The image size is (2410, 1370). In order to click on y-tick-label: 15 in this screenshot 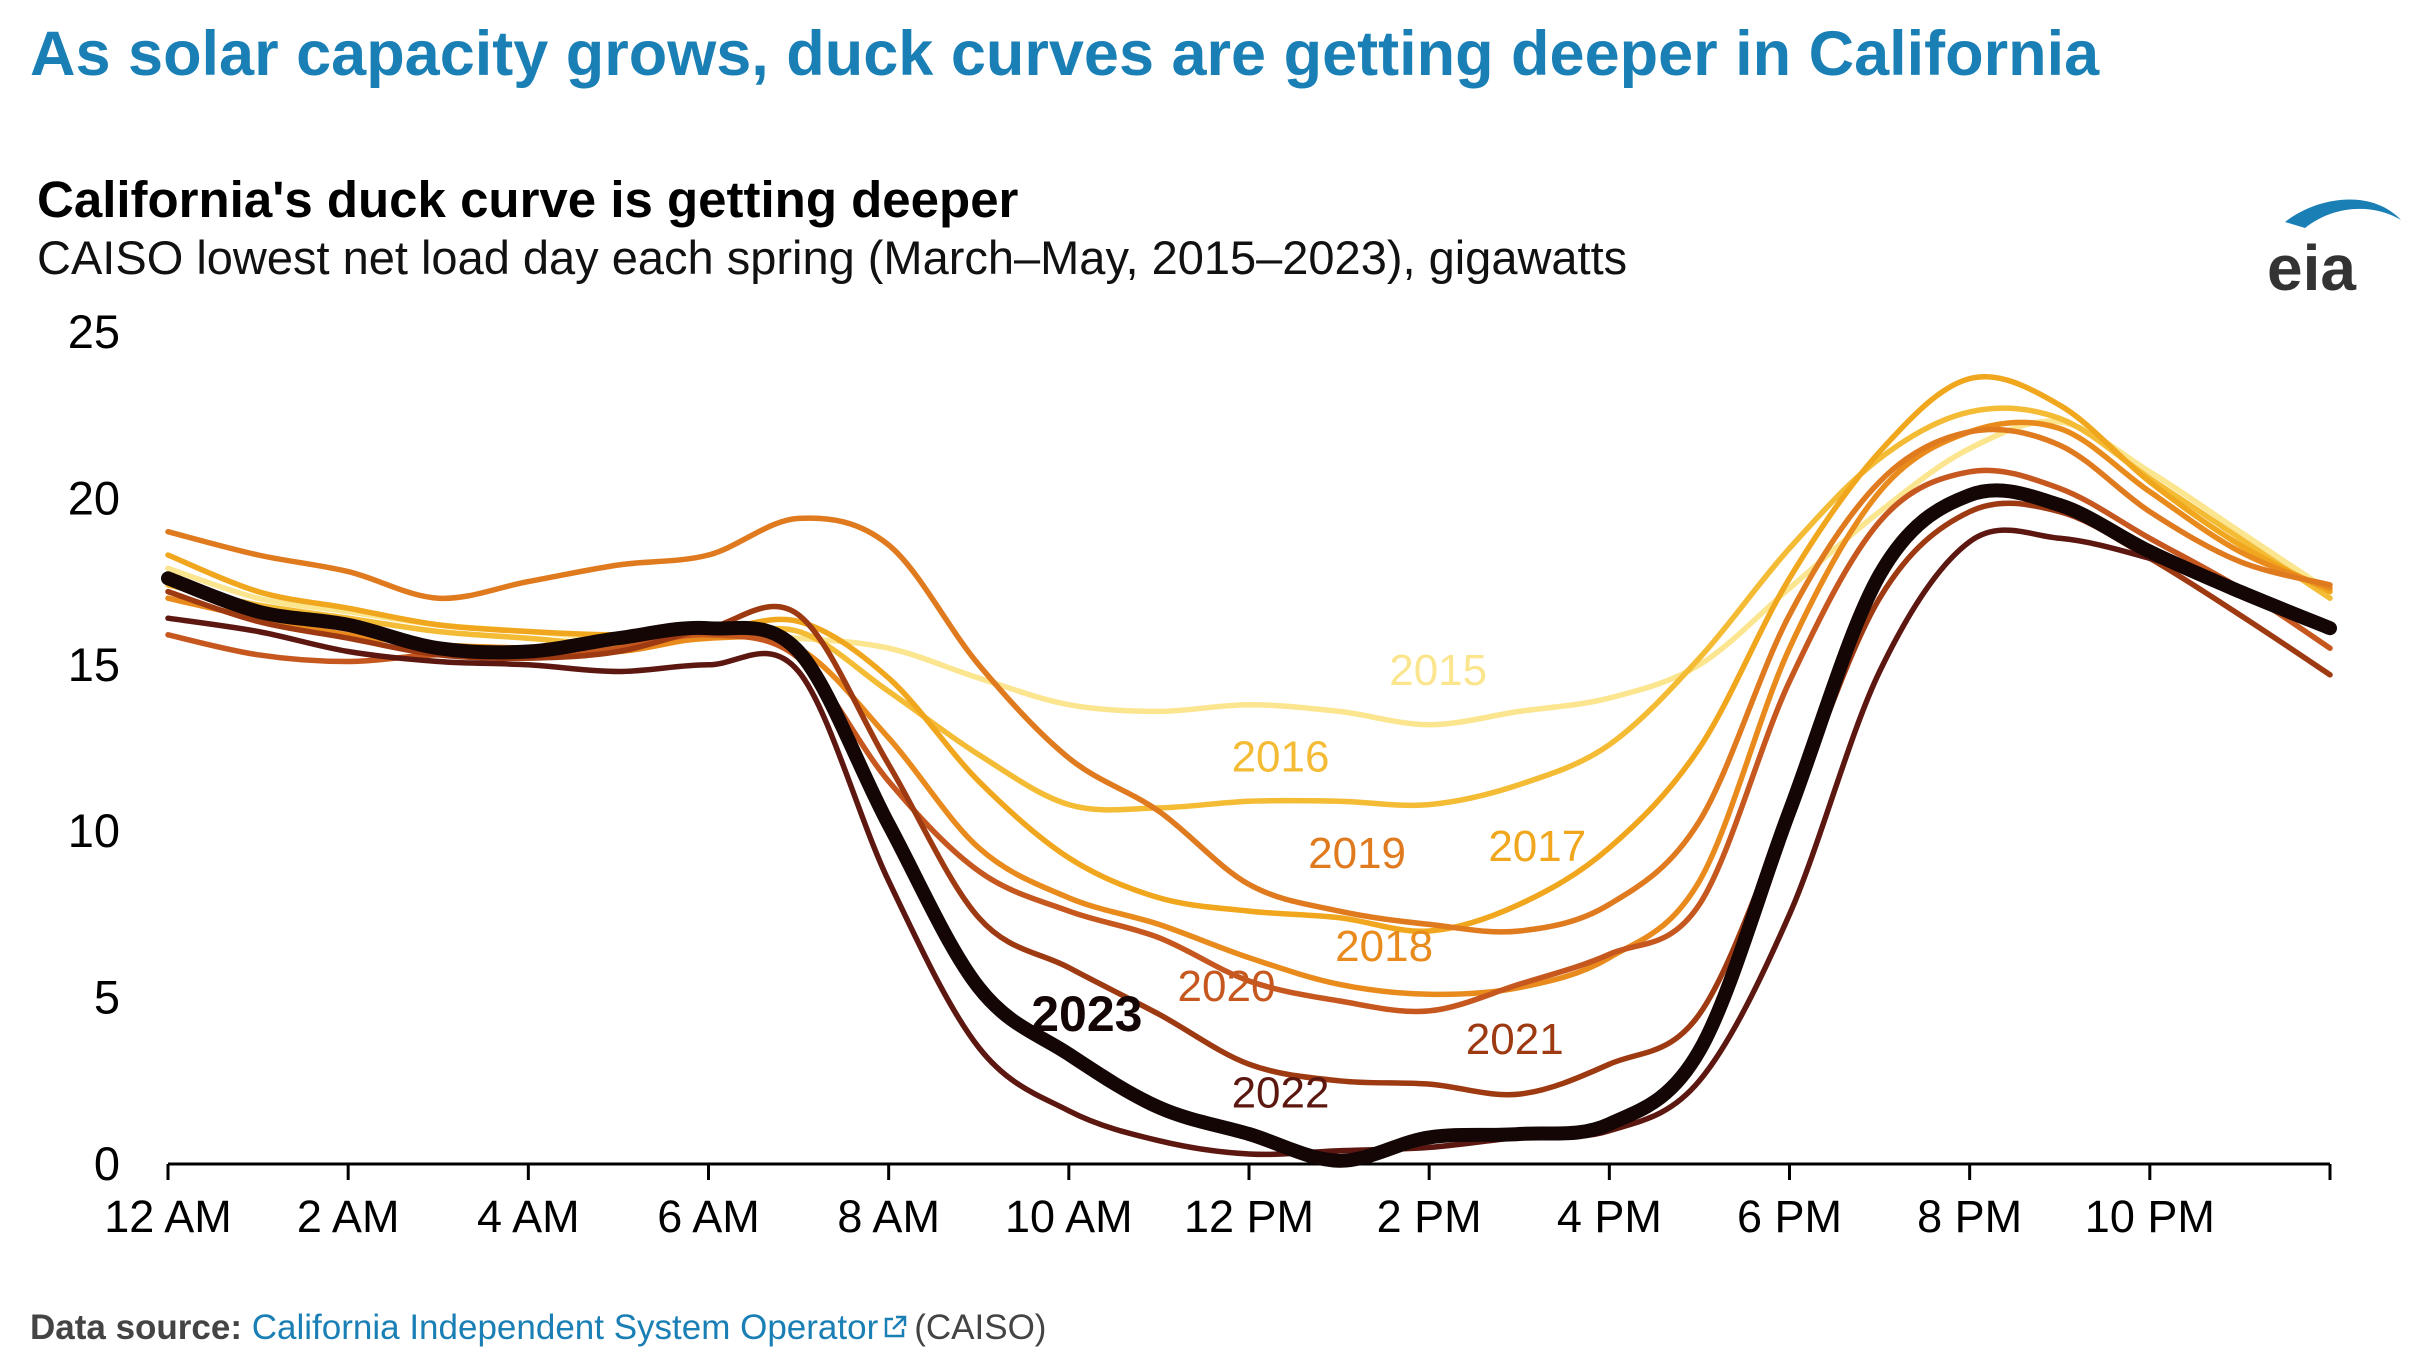, I will do `click(94, 664)`.